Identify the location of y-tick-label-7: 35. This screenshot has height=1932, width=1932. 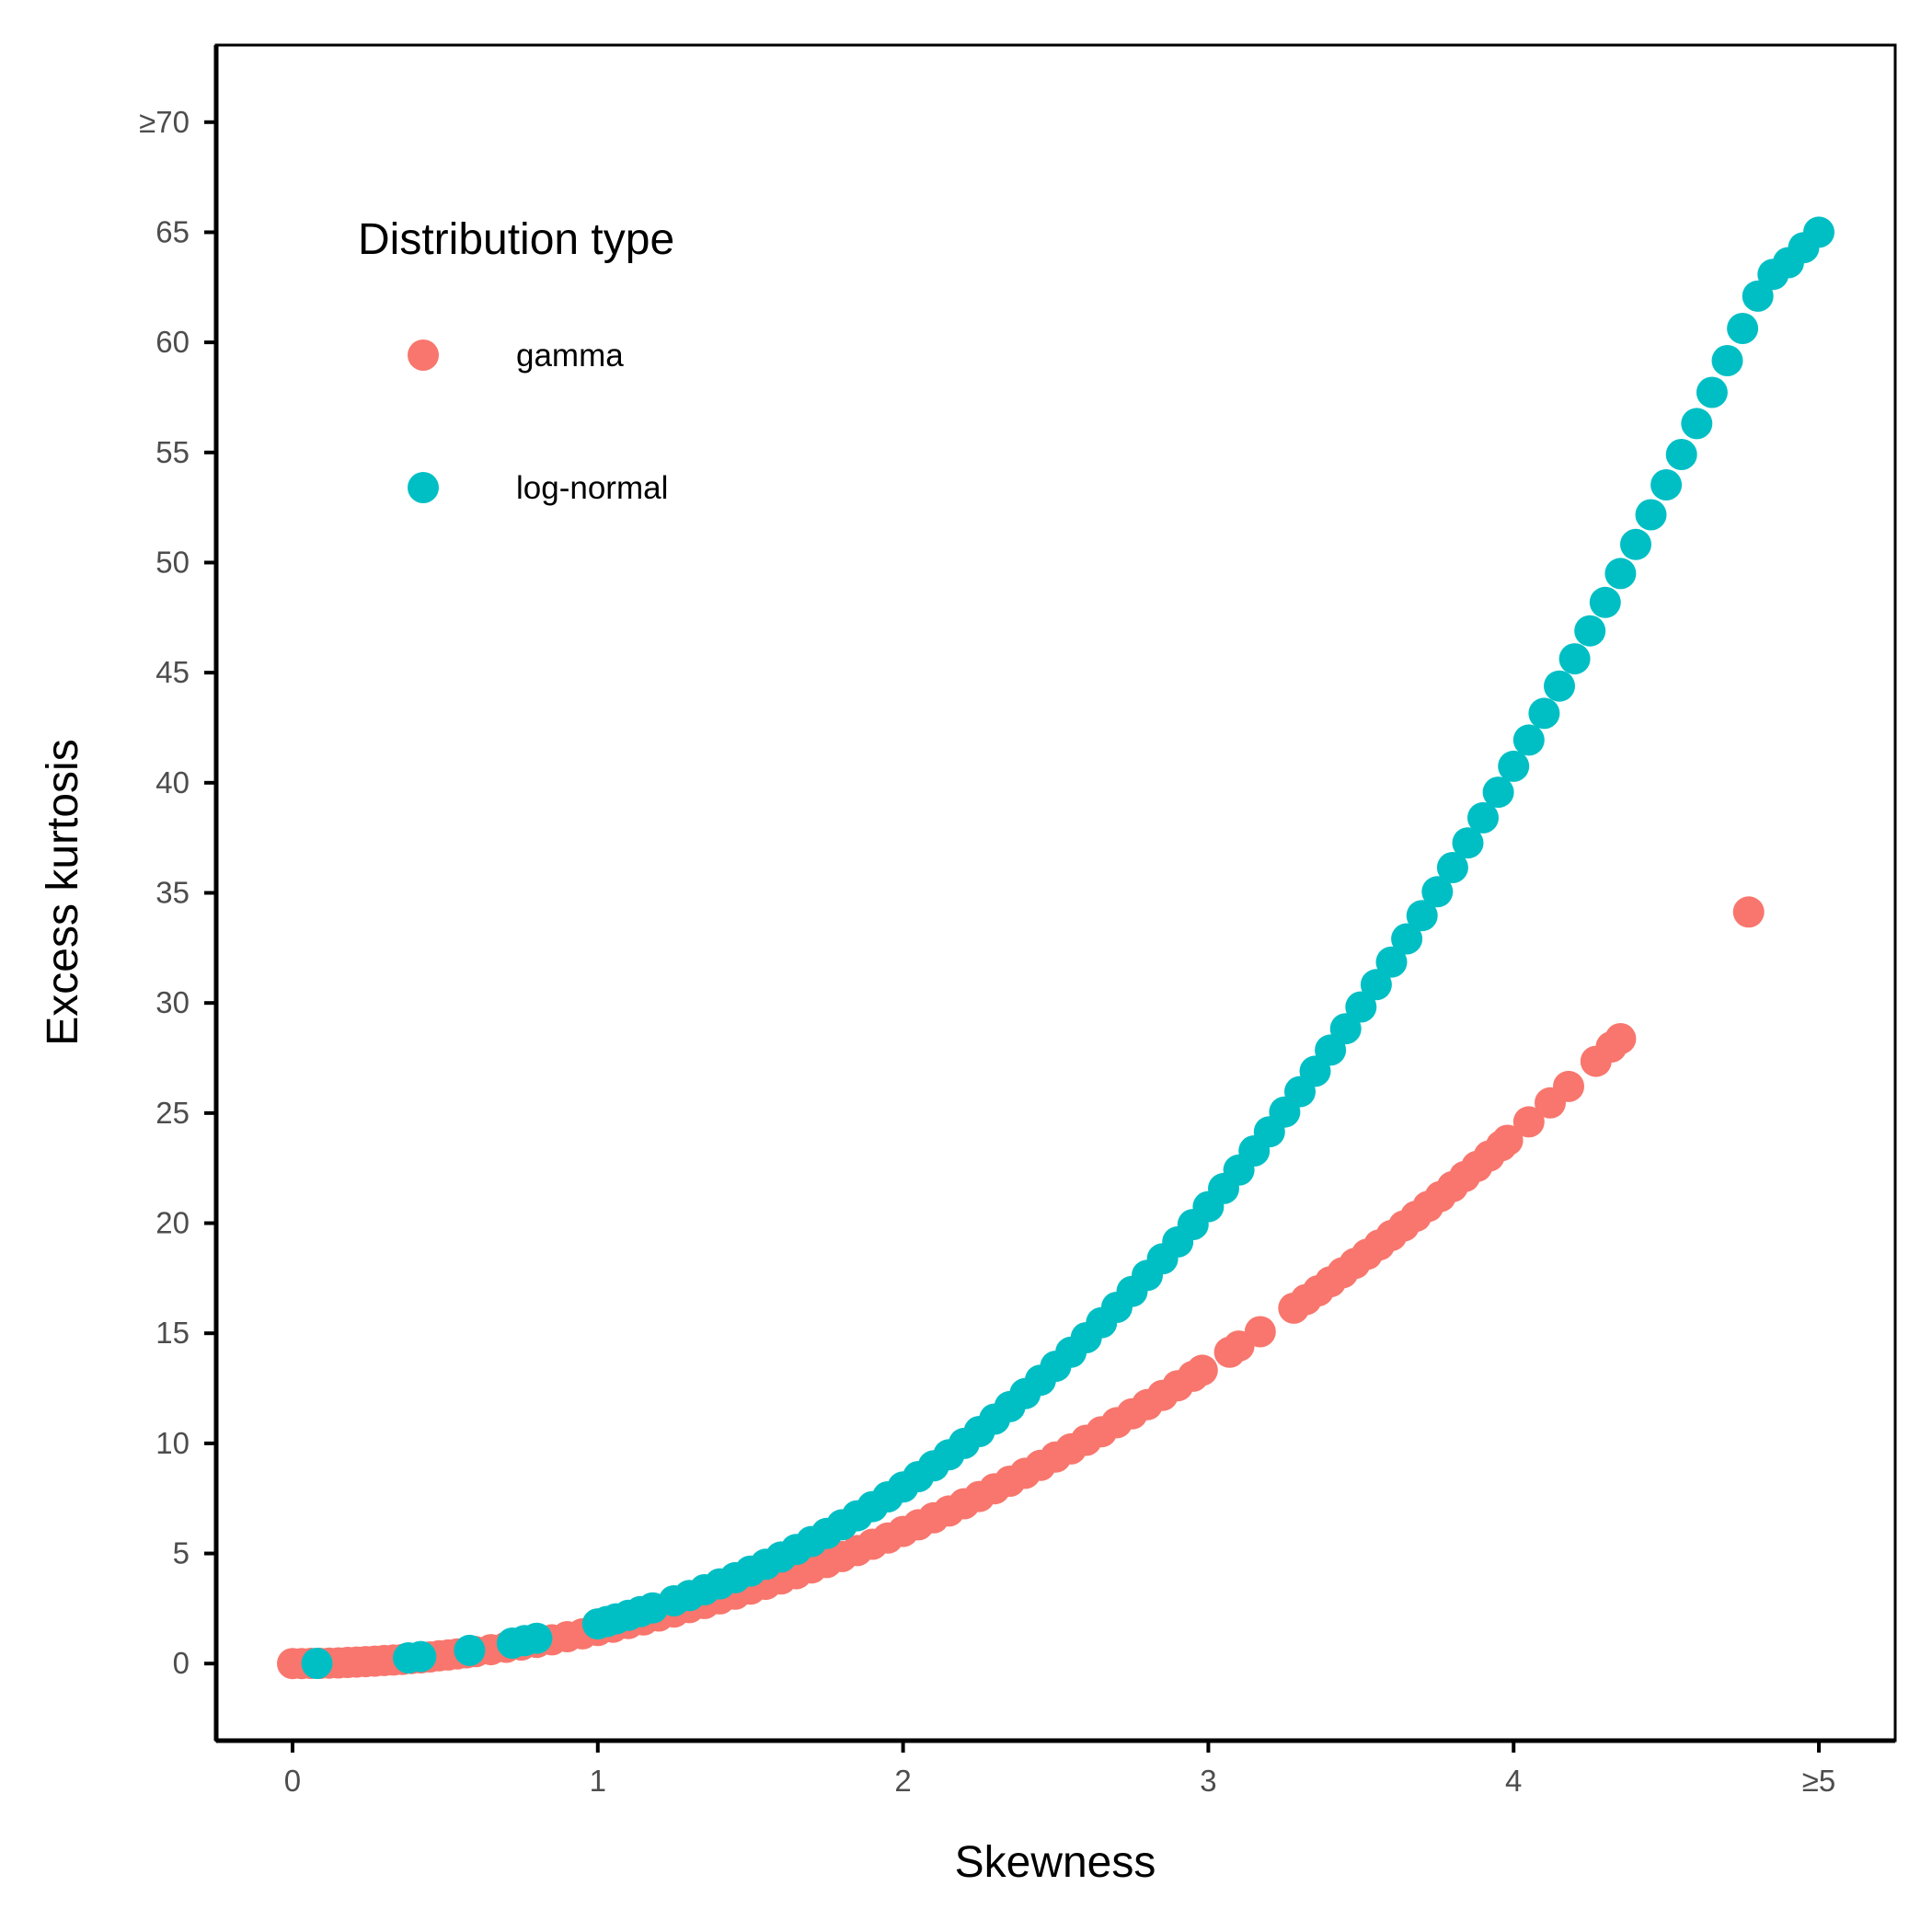
(172, 893).